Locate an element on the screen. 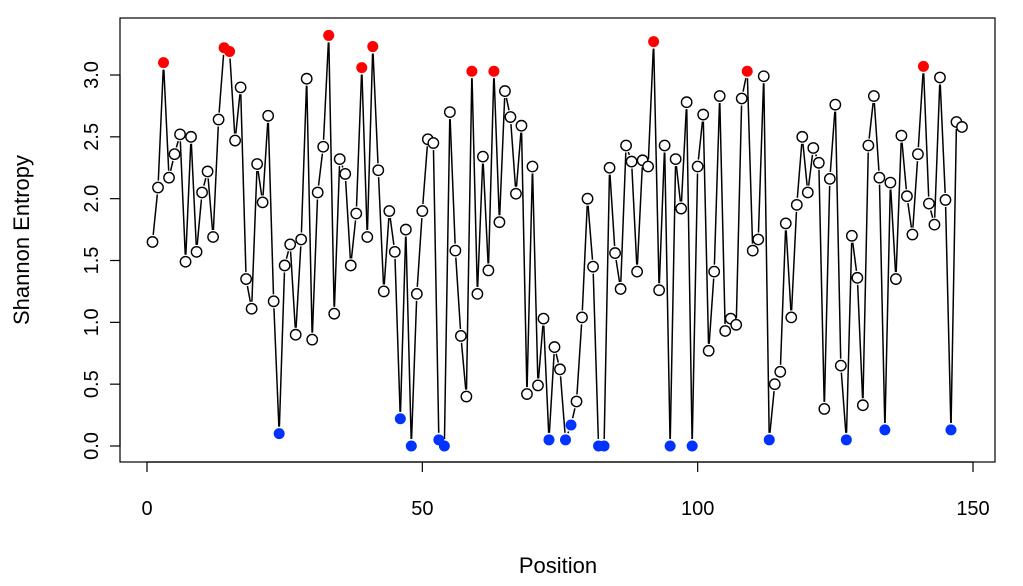  x-tick-label: 0 is located at coordinates (146, 509).